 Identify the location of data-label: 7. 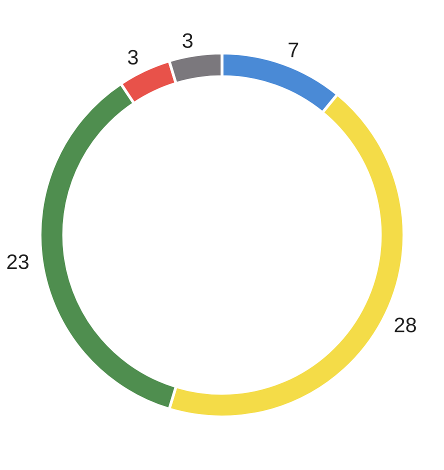
(293, 50).